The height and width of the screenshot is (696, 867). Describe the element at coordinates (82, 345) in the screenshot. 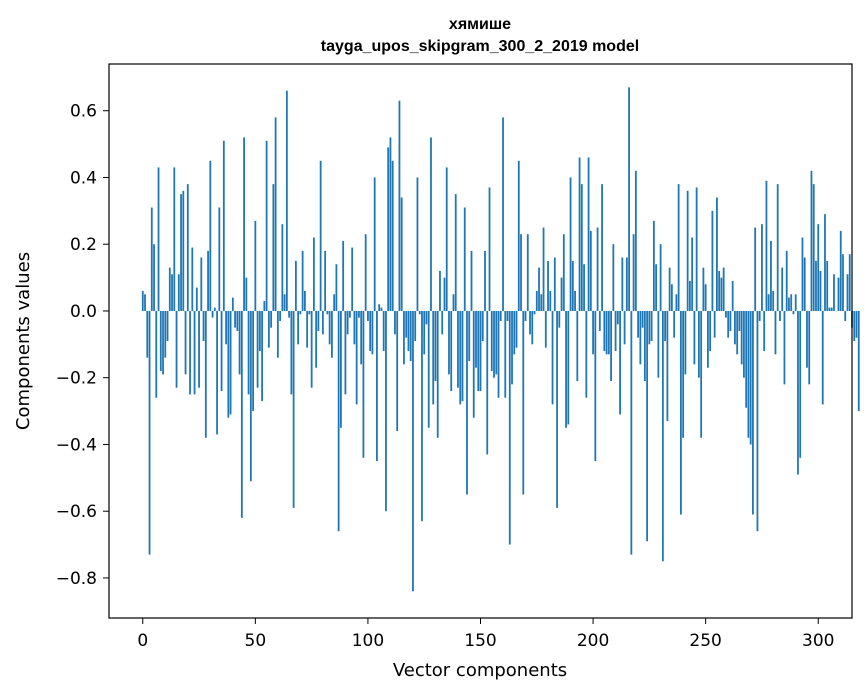

I see `y-axis-ticks: −0.8 −0.6 −0.4 −0.2 0.0 0.2 0.4 0.6` at that location.